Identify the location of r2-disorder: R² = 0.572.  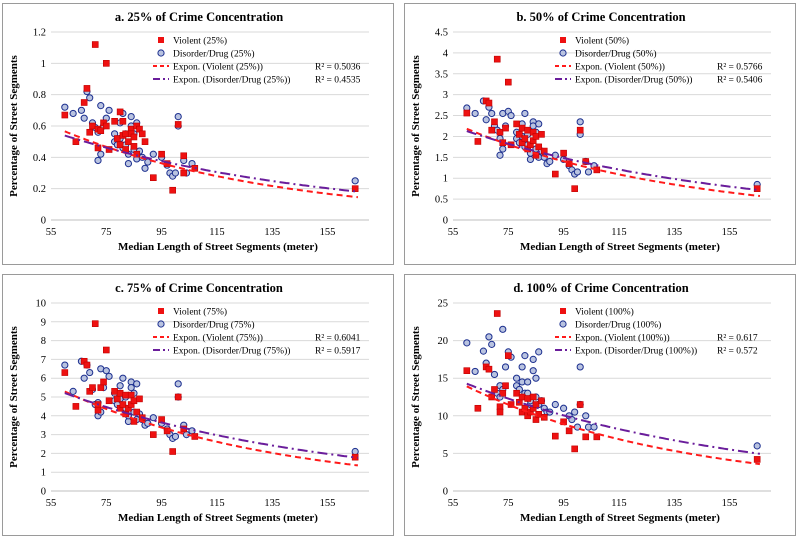
(737, 352).